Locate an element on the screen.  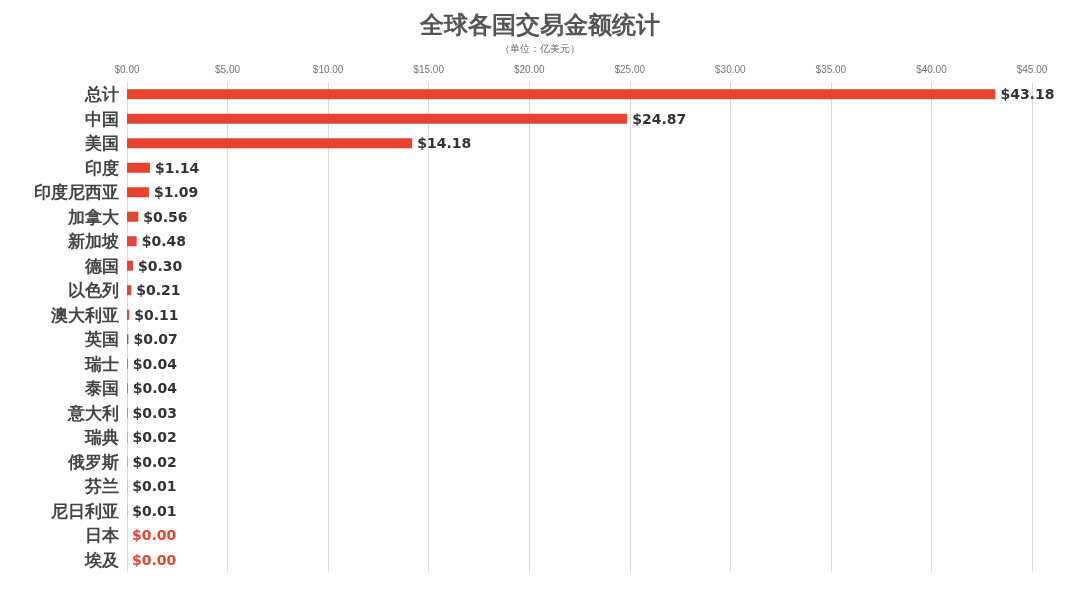
data-label: $1.14 is located at coordinates (177, 167).